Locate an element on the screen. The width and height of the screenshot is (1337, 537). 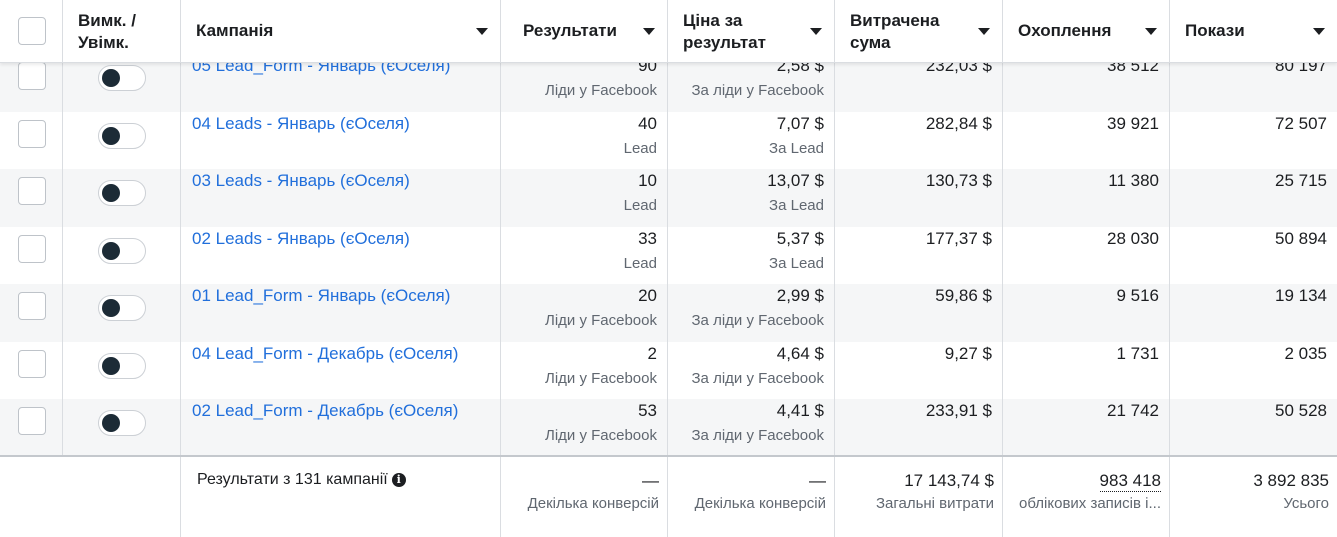
campaign-link: 01 Lead_Form - Январь (єОселя) is located at coordinates (321, 295).